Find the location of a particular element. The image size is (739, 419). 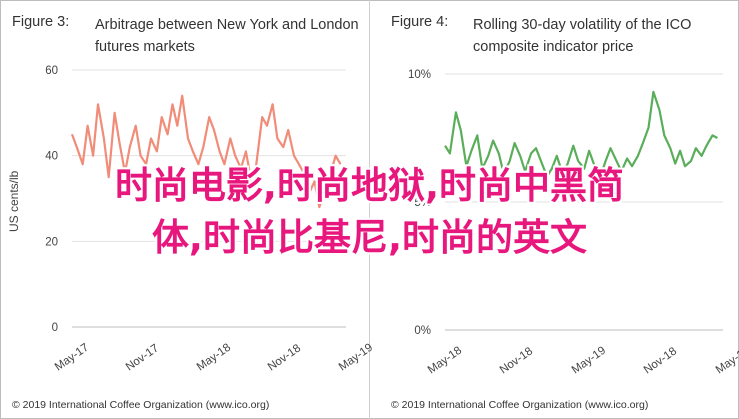

y-tick-label: 10% is located at coordinates (419, 75).